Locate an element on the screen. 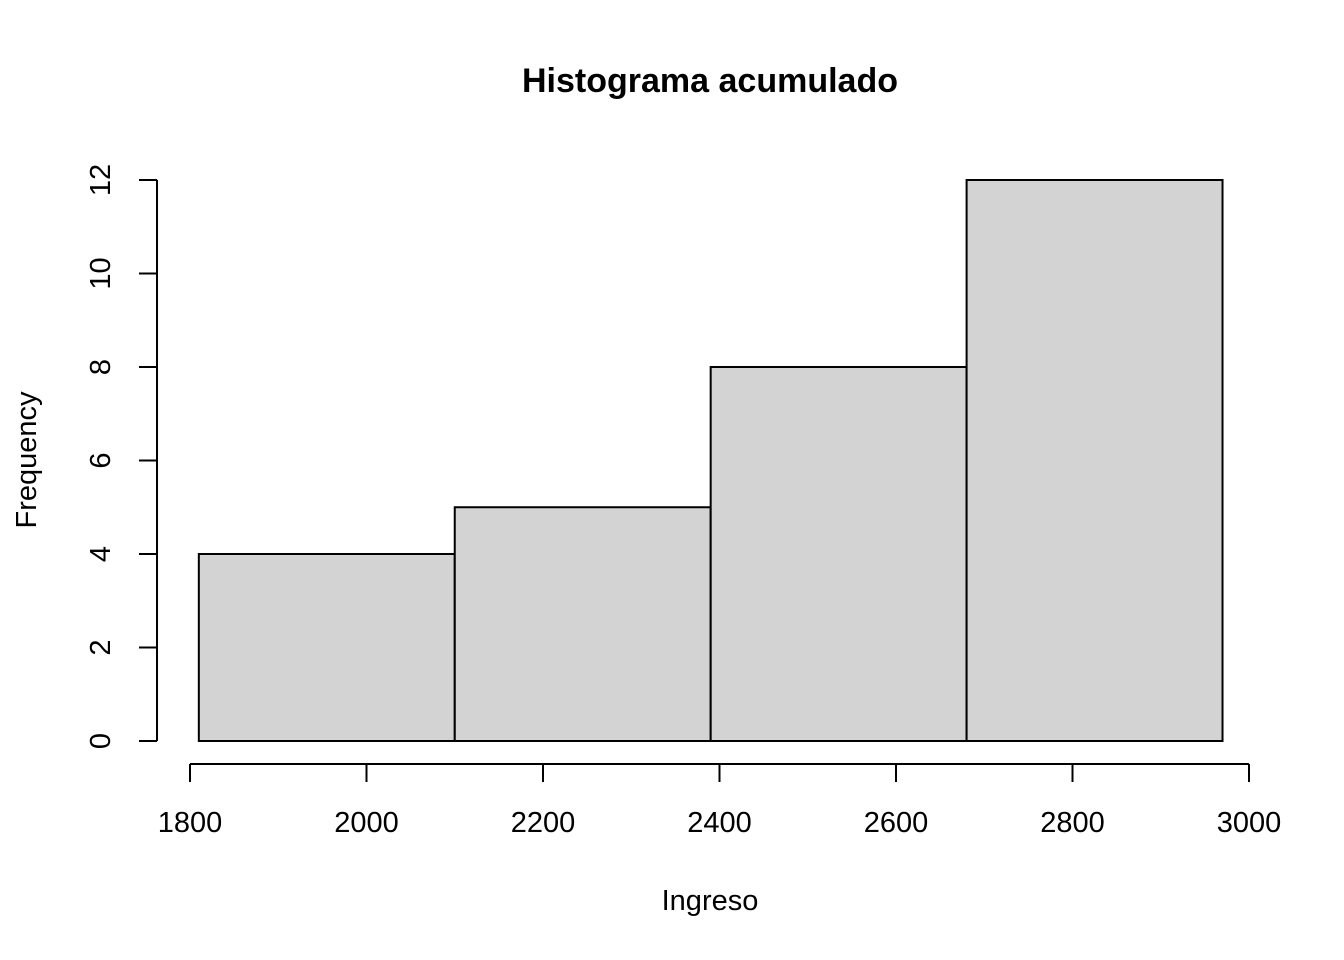  y-tick-label-12: 12 is located at coordinates (101, 180).